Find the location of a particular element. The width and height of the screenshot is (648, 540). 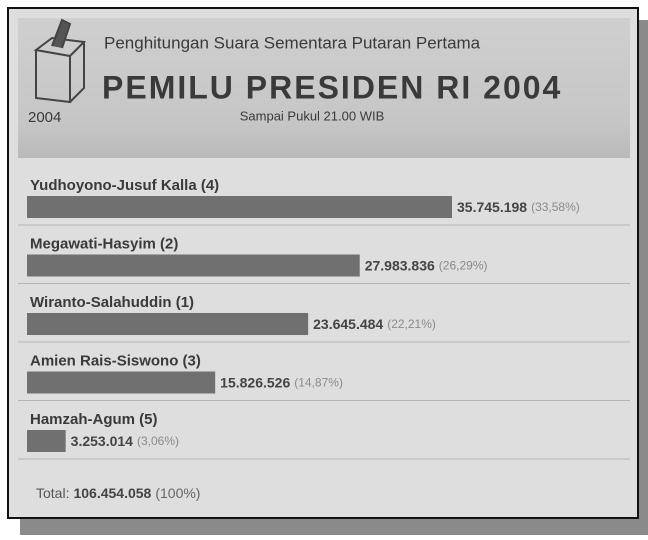

share-label: (33,58%) is located at coordinates (555, 207).